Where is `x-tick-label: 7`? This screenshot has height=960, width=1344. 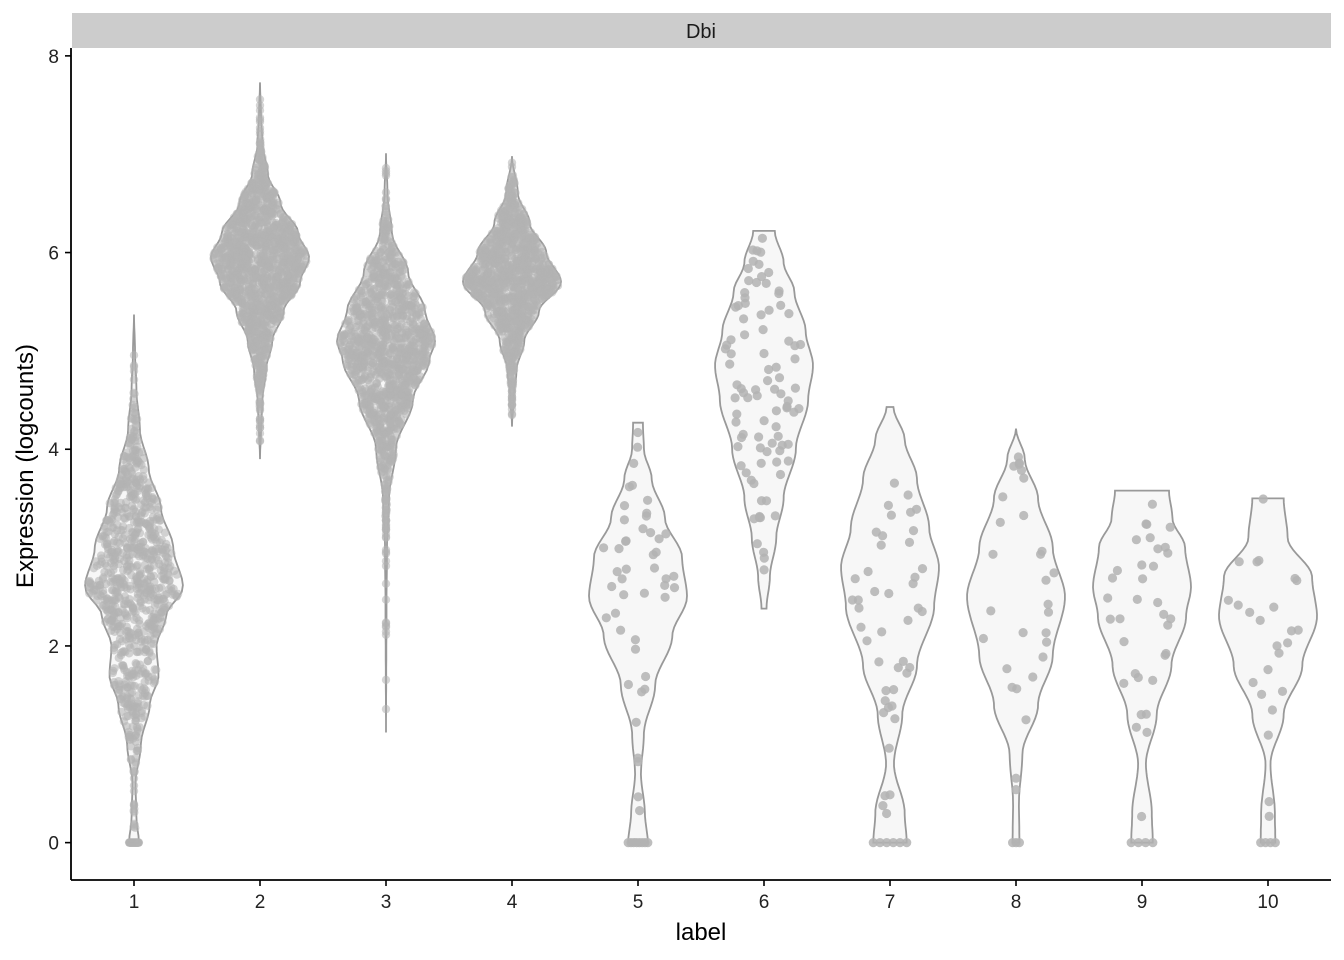 x-tick-label: 7 is located at coordinates (890, 902).